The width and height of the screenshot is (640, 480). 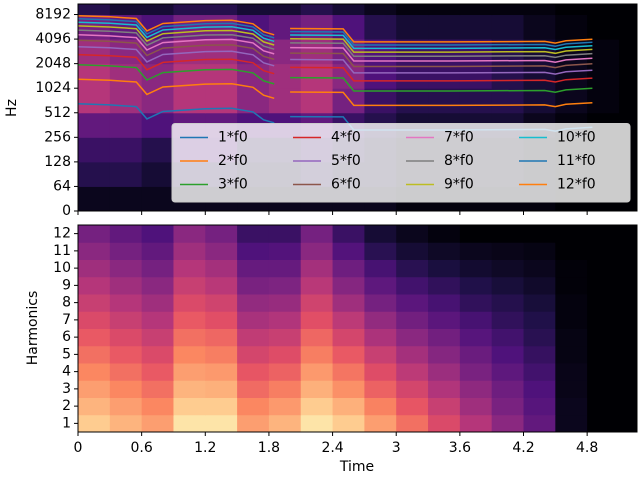 What do you see at coordinates (401, 163) in the screenshot?
I see `legend-box` at bounding box center [401, 163].